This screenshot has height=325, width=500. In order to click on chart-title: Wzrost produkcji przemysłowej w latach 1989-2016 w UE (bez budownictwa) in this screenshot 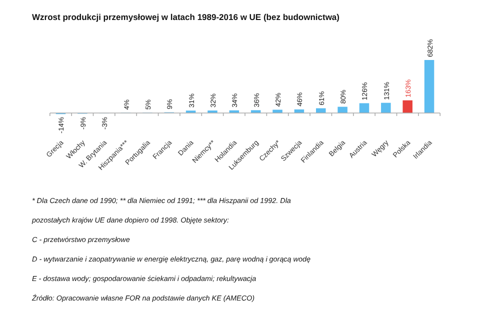, I will do `click(186, 17)`.